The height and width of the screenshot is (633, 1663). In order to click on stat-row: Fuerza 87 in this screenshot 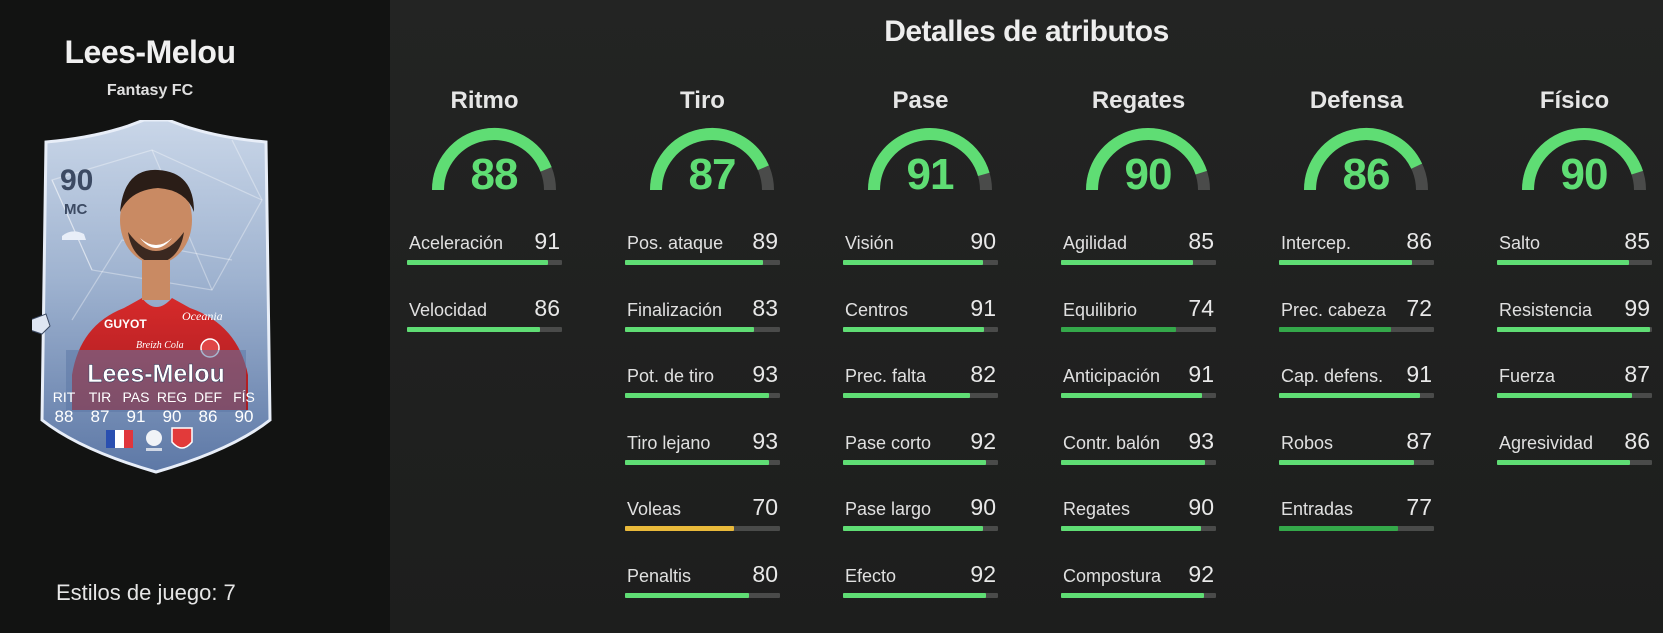, I will do `click(1574, 383)`.